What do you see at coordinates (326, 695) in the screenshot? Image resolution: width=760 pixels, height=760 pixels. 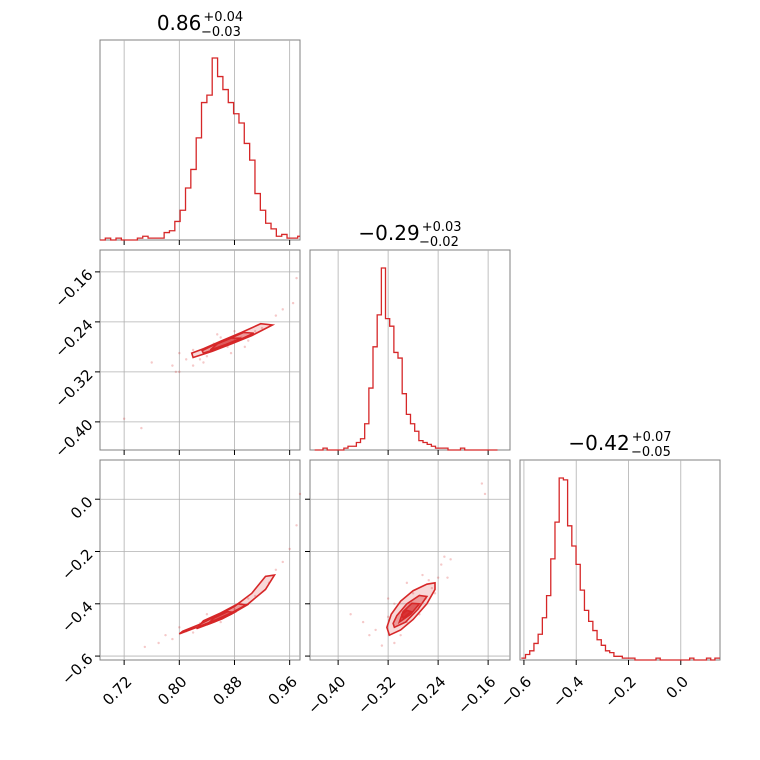 I see `x-tick-label-p1-0: −0.40` at bounding box center [326, 695].